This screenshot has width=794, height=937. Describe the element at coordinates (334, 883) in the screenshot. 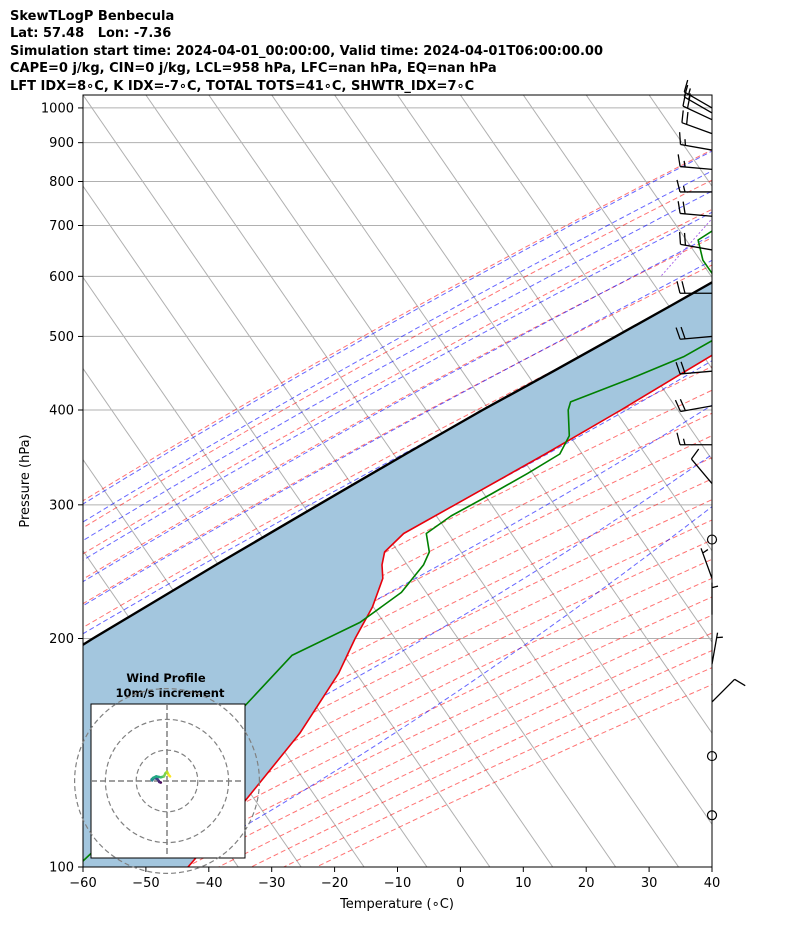

I see `x-tick-label: −20` at that location.